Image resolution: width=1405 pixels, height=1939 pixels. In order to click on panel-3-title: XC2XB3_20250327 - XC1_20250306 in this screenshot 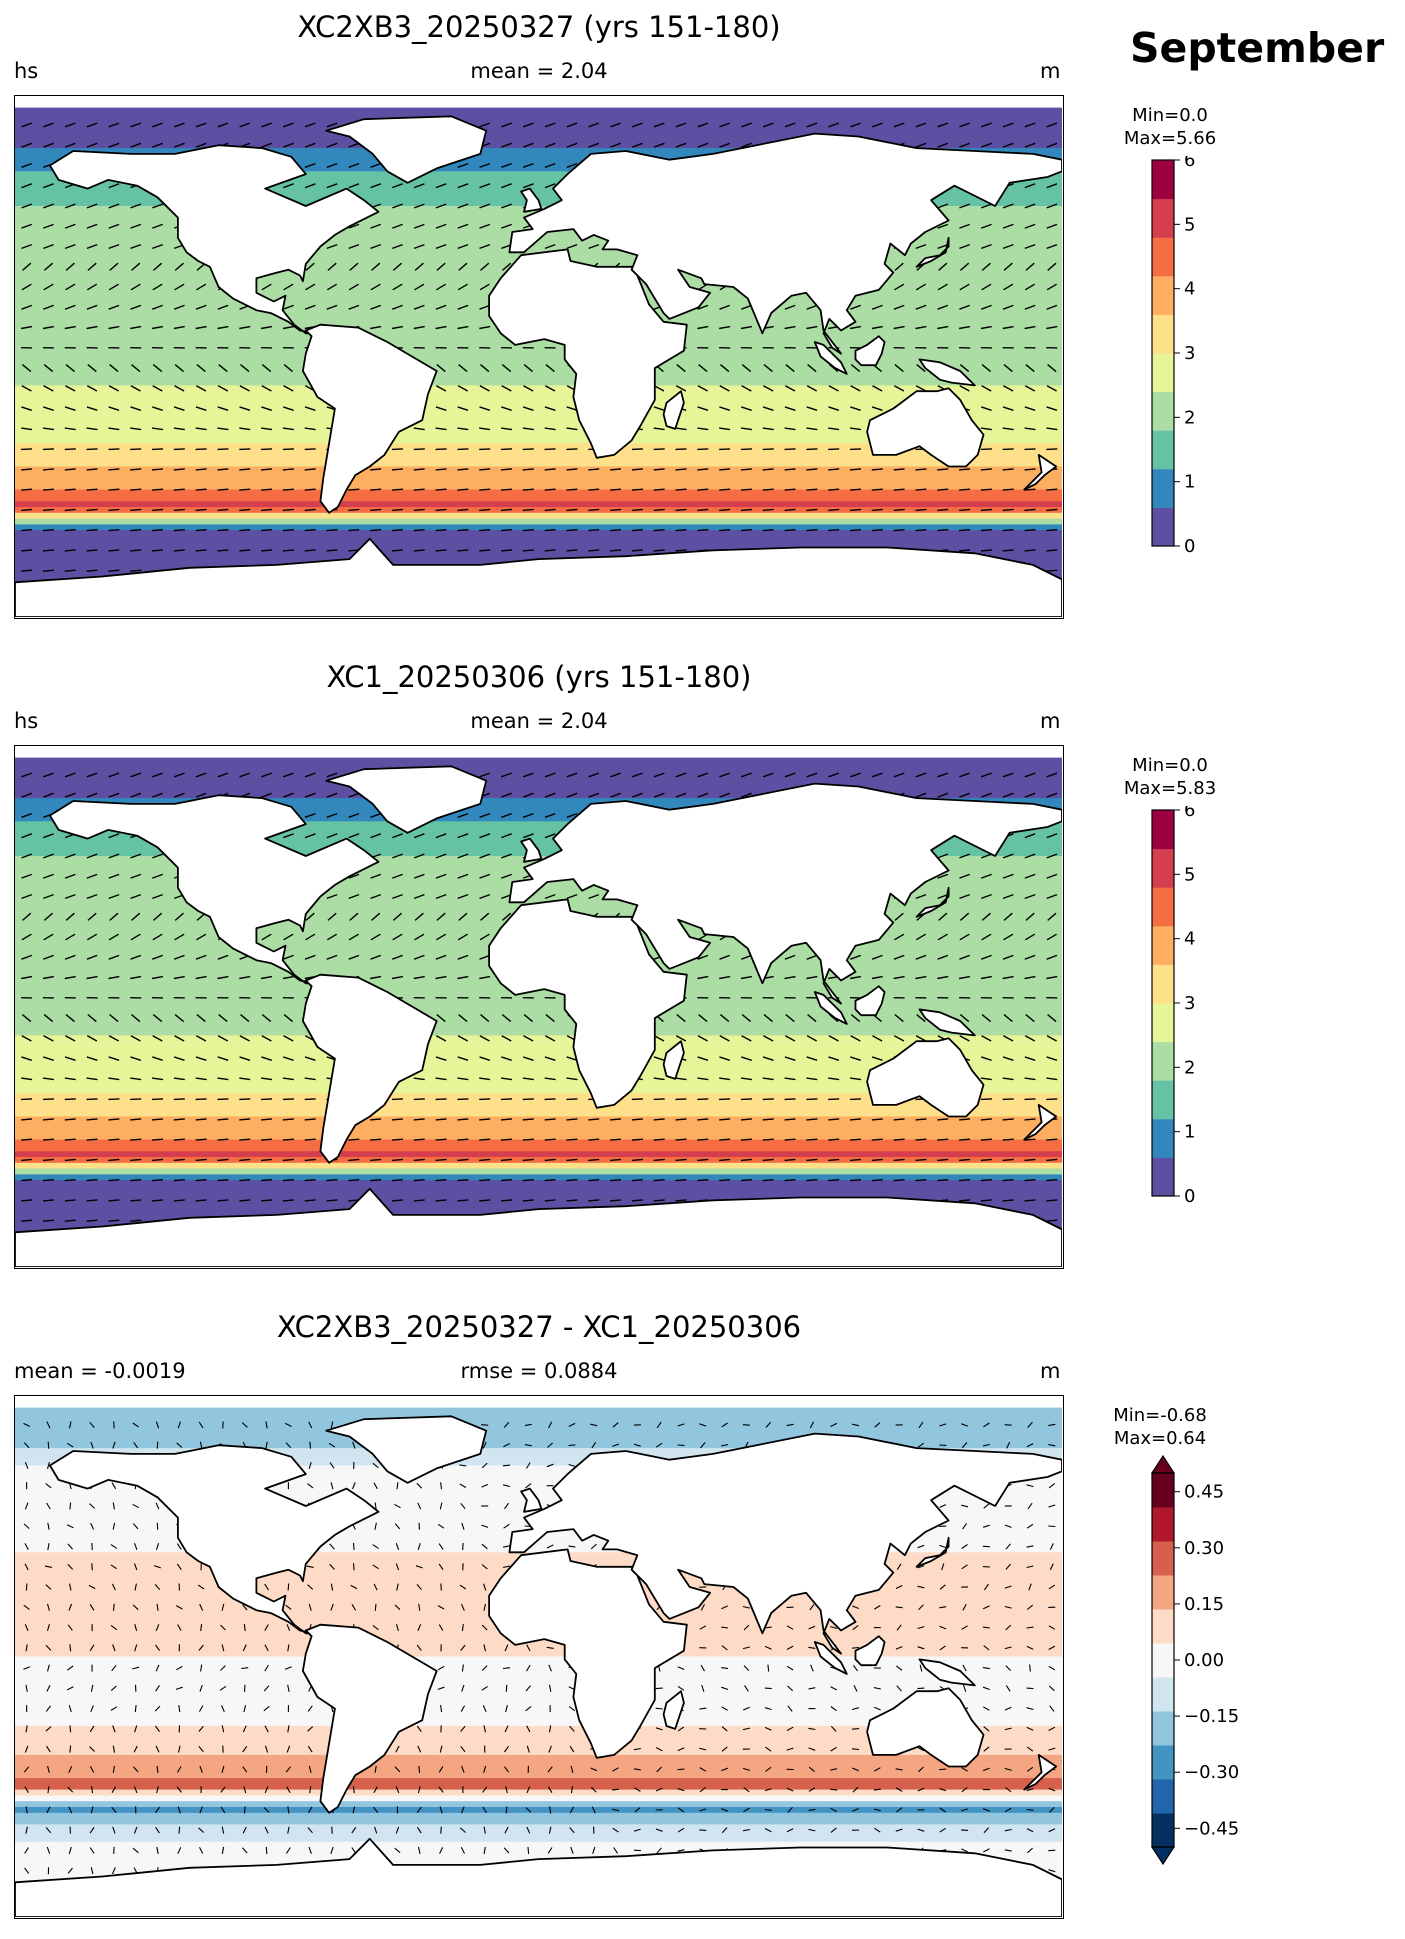, I will do `click(539, 1327)`.